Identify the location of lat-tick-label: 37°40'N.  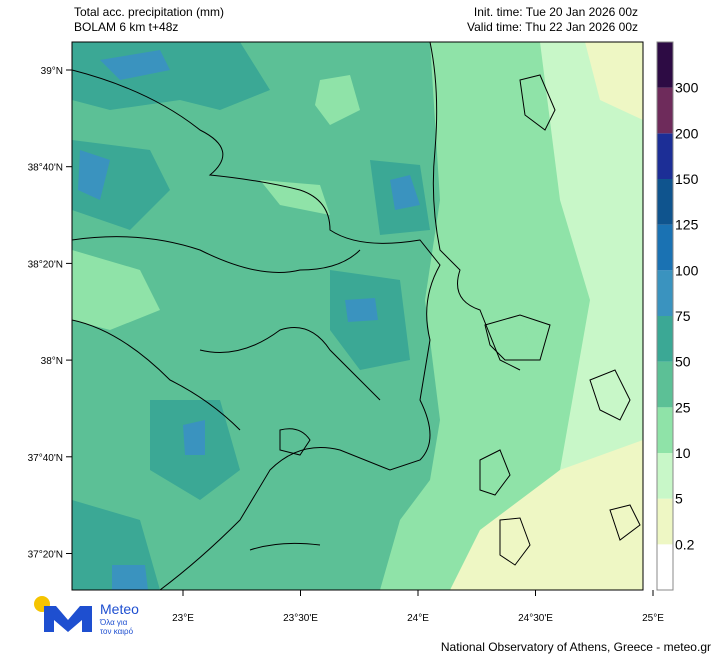
(45, 458).